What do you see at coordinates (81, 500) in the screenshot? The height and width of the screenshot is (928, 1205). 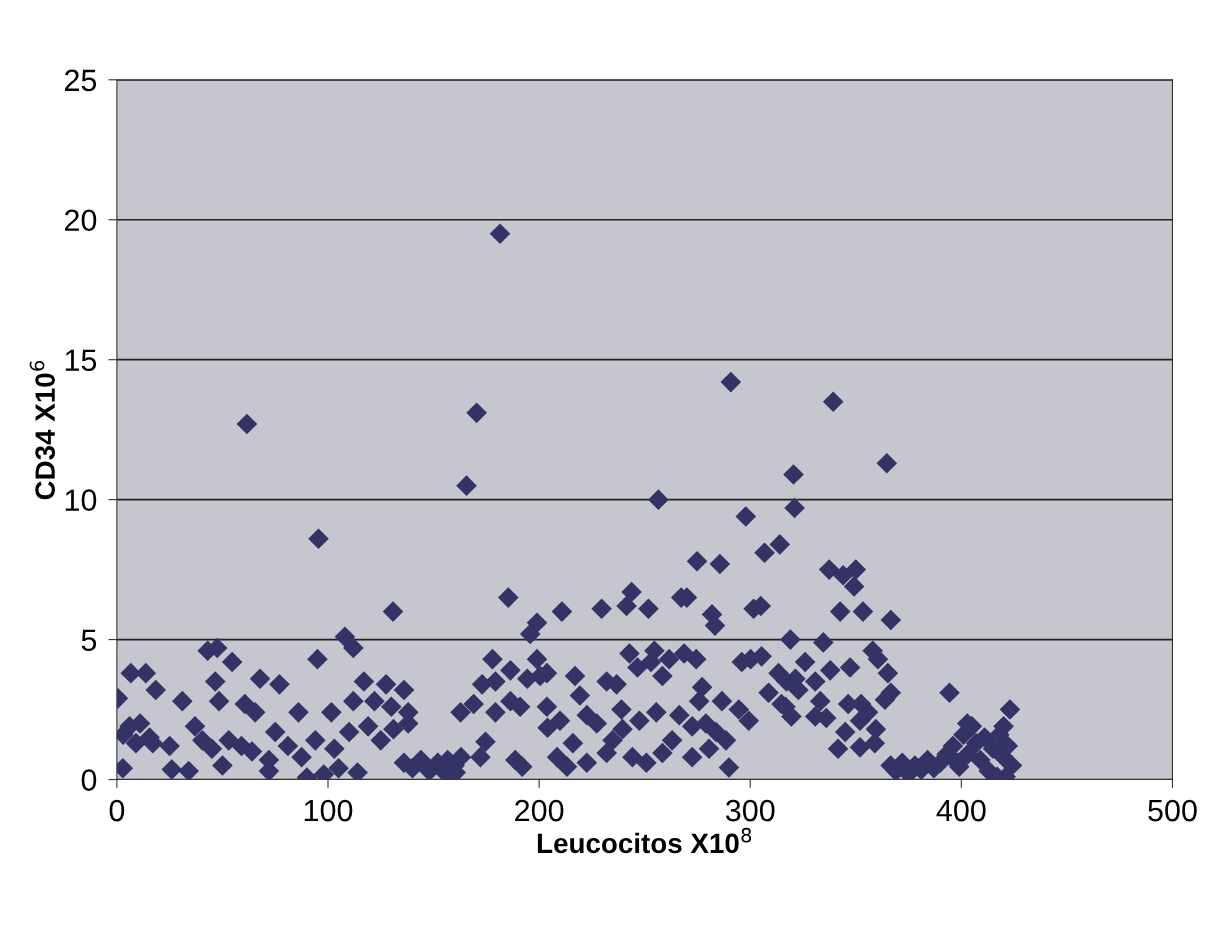 I see `y-tick-label: 10` at bounding box center [81, 500].